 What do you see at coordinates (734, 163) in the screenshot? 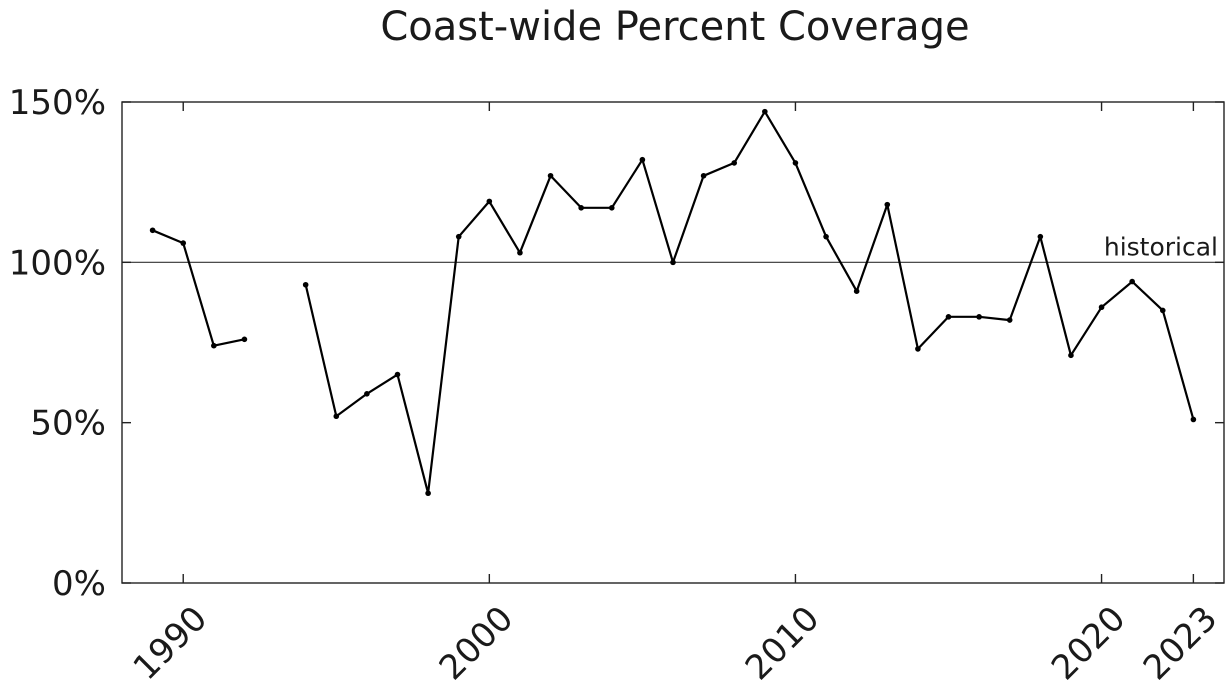
I see `data-point-2008` at bounding box center [734, 163].